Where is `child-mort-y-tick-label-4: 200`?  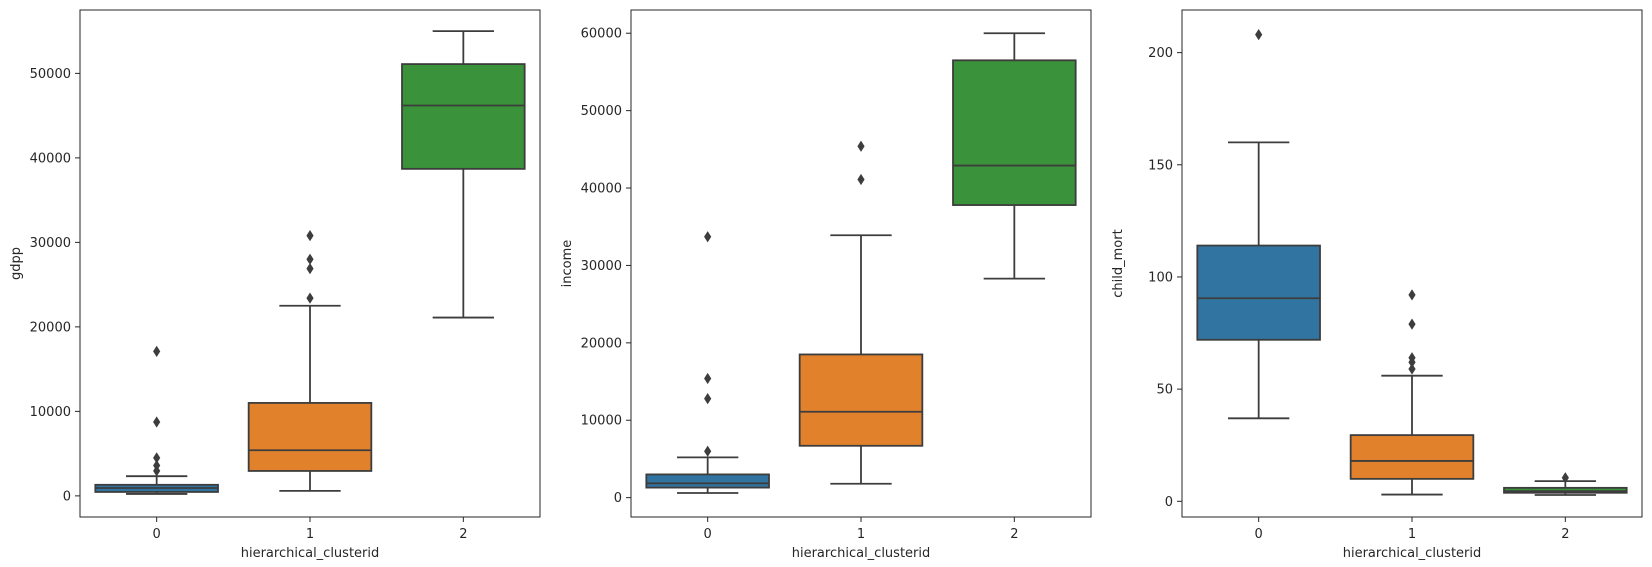 child-mort-y-tick-label-4: 200 is located at coordinates (1160, 53).